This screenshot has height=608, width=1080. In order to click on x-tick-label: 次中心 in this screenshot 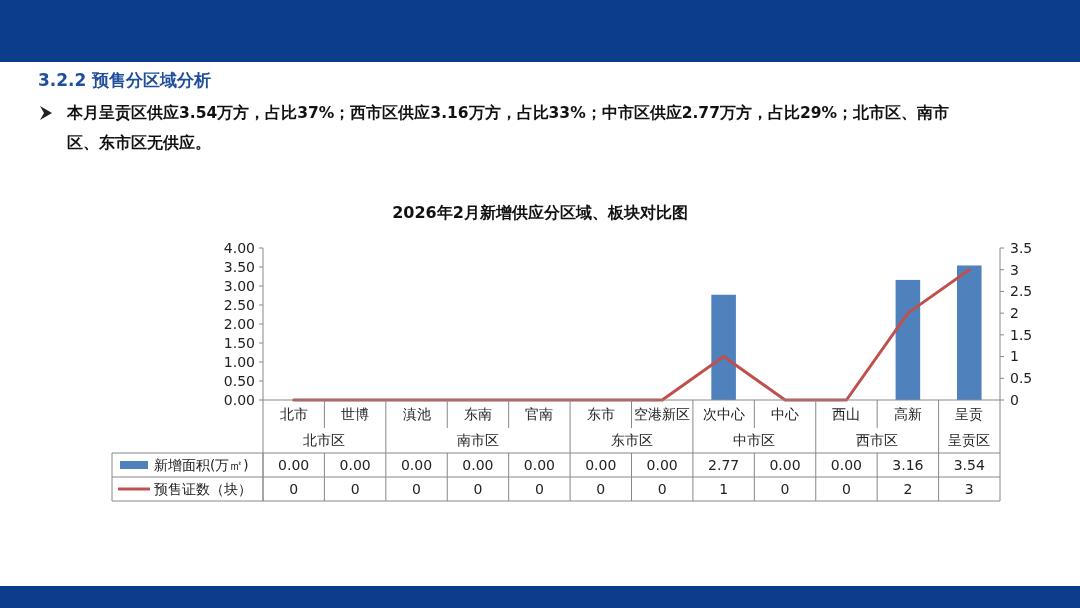, I will do `click(723, 413)`.